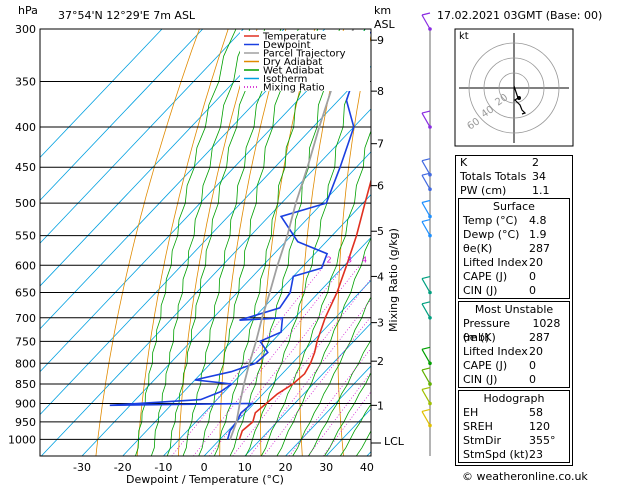 The image size is (629, 486). I want to click on x-tick-label: -10, so click(163, 467).